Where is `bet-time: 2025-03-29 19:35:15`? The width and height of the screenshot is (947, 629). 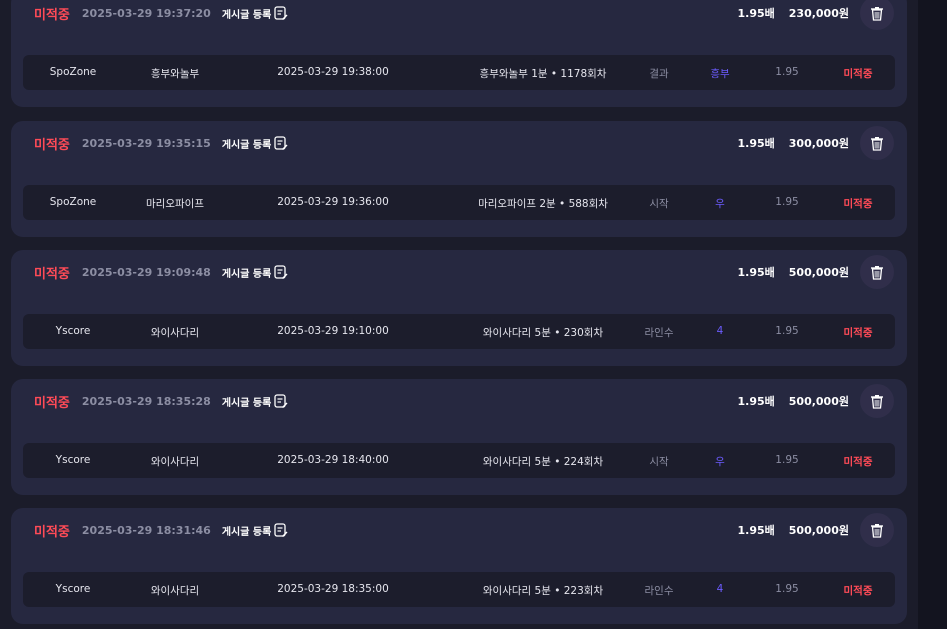
bet-time: 2025-03-29 19:35:15 is located at coordinates (146, 143).